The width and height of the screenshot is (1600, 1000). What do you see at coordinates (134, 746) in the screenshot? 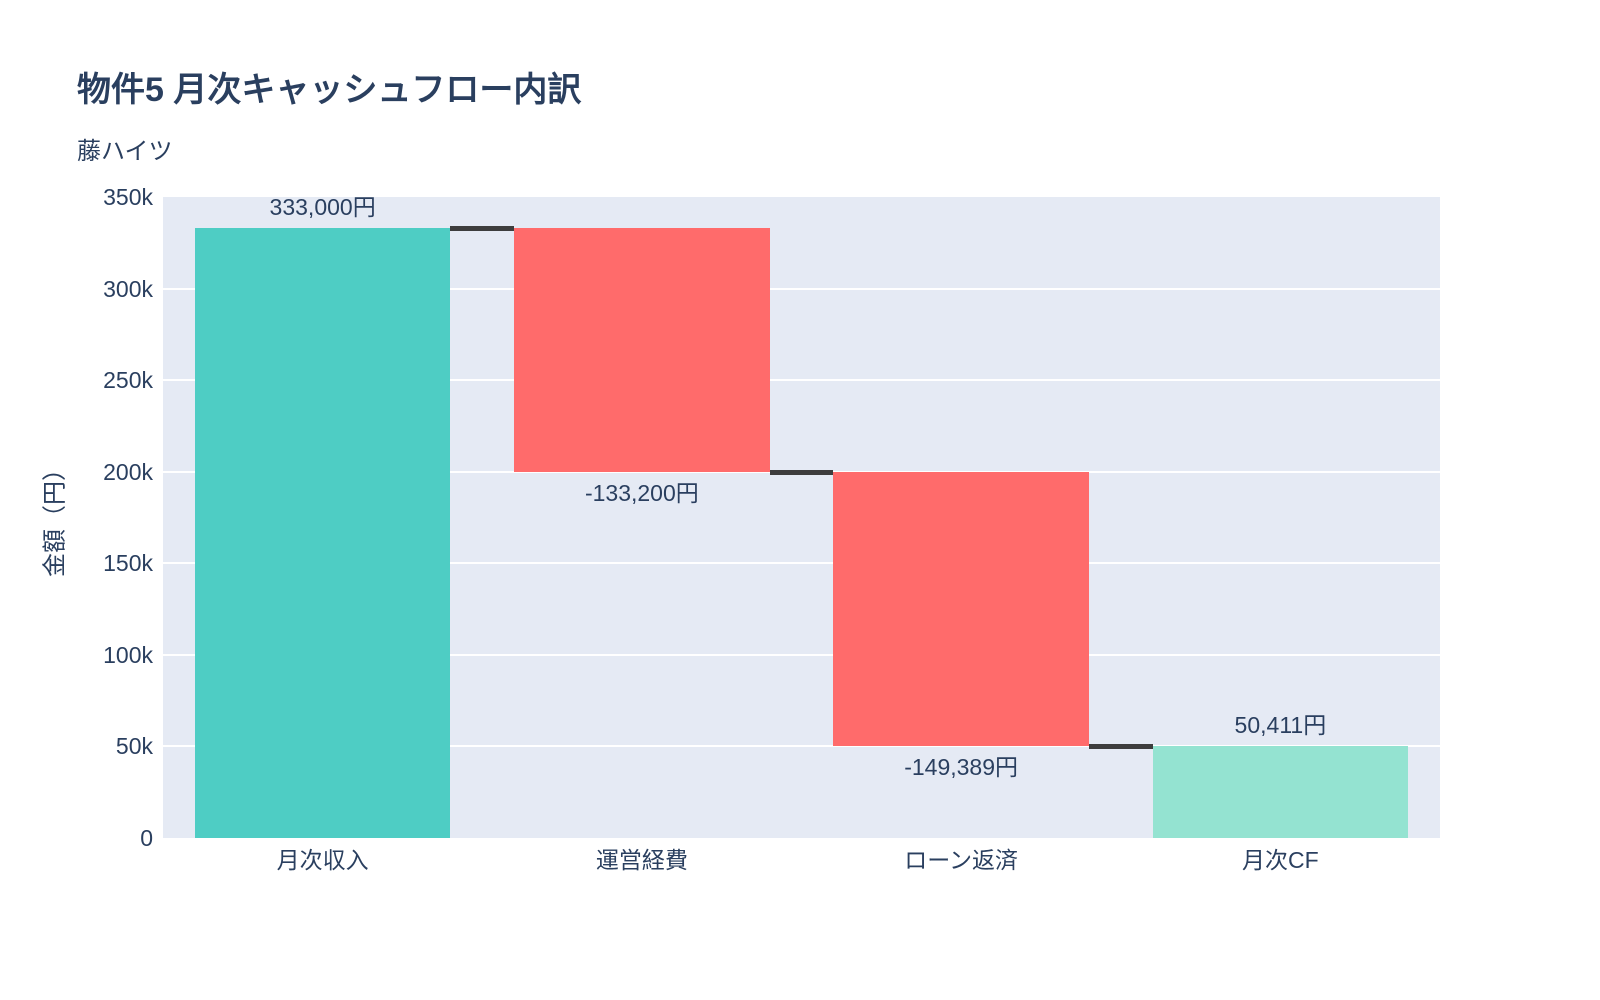
I see `y-tick-label-50k: 50k` at bounding box center [134, 746].